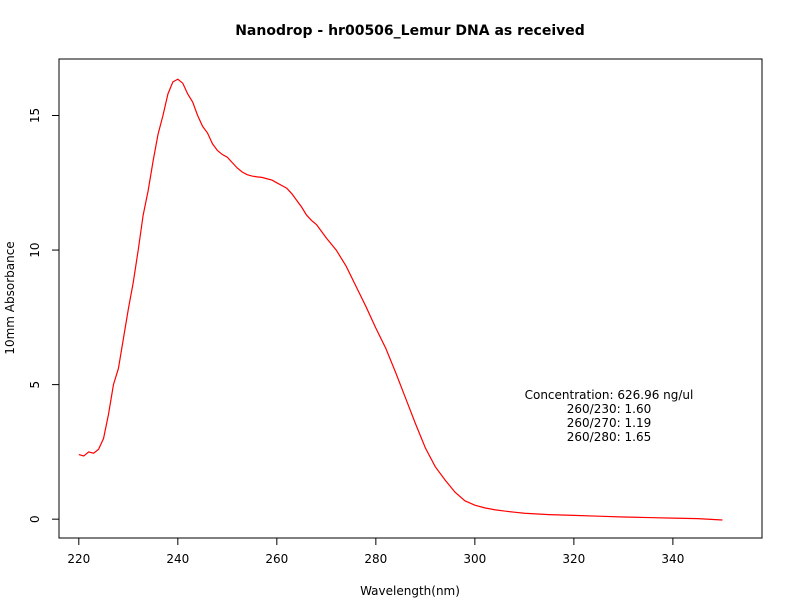  Describe the element at coordinates (35, 519) in the screenshot. I see `y-tick-label: 0` at that location.